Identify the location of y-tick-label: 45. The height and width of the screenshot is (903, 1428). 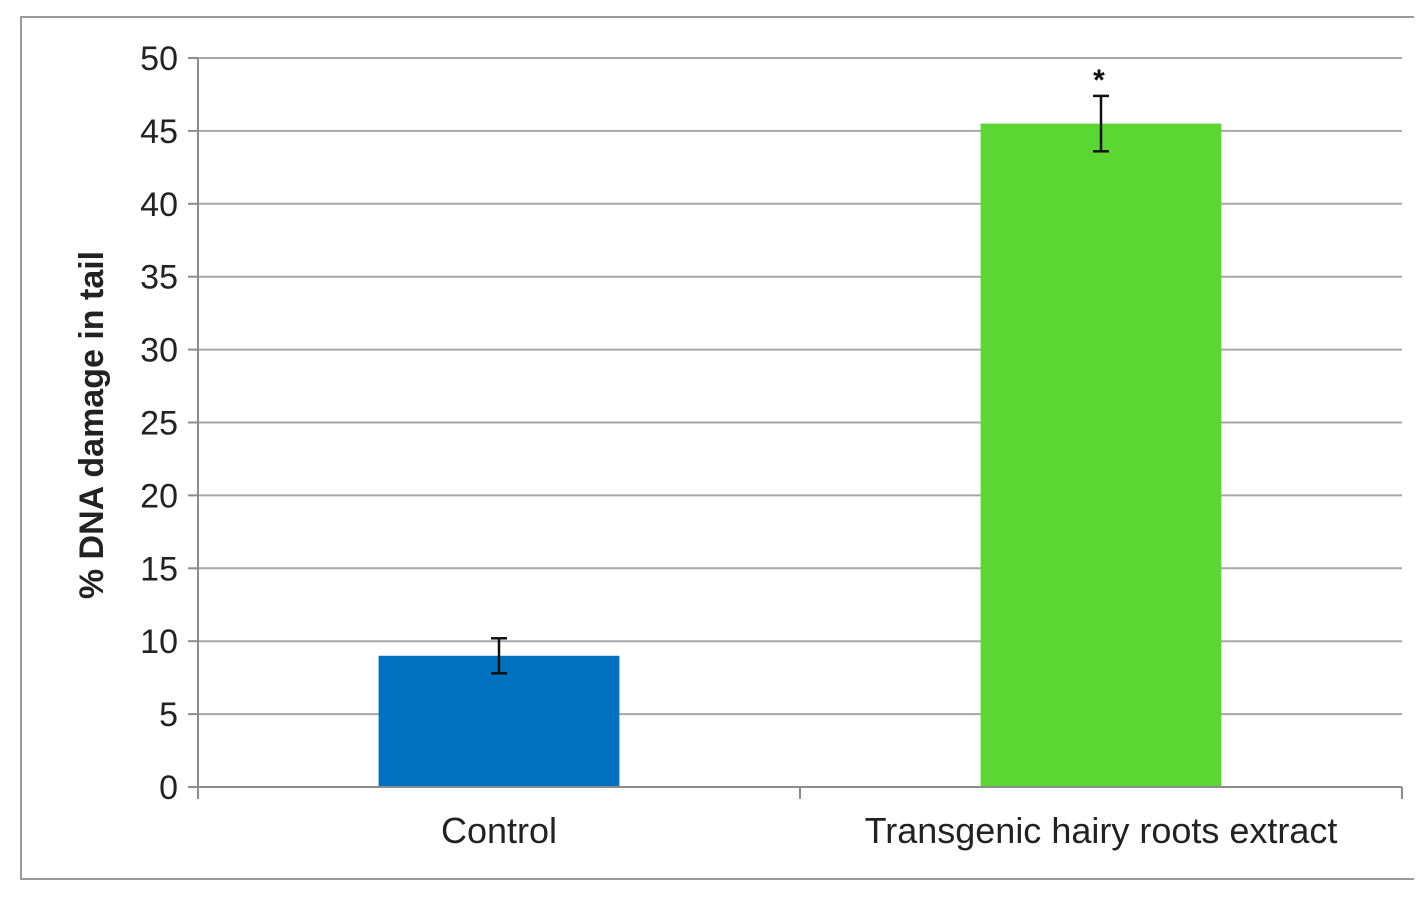
(159, 132).